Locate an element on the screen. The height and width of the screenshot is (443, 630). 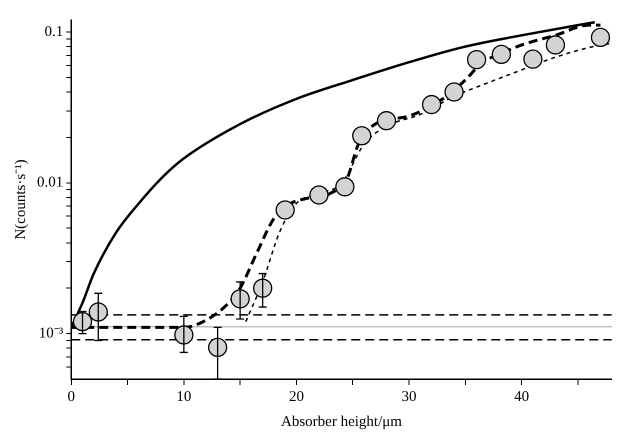
y-axis-title: N(counts·s⁻¹) is located at coordinates (20, 199).